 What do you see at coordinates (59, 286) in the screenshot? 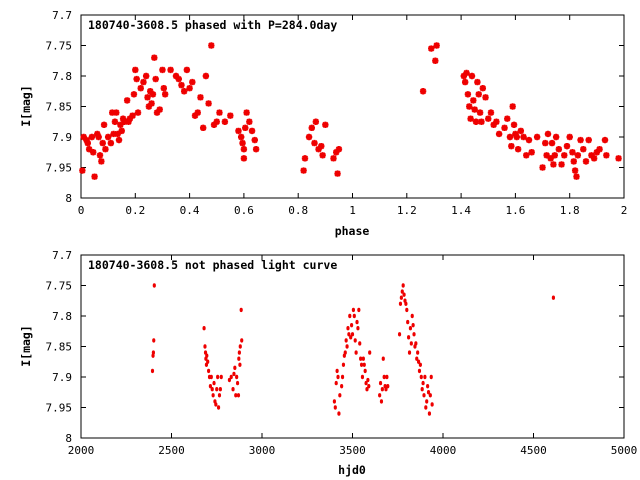
I see `unphased-ytick-label: 7.75` at bounding box center [59, 286].